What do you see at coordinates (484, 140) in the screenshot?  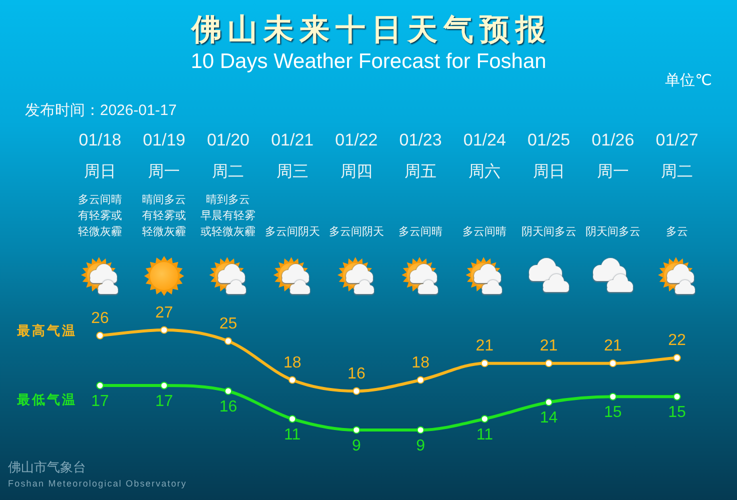 I see `x-tick-label: 01/24` at bounding box center [484, 140].